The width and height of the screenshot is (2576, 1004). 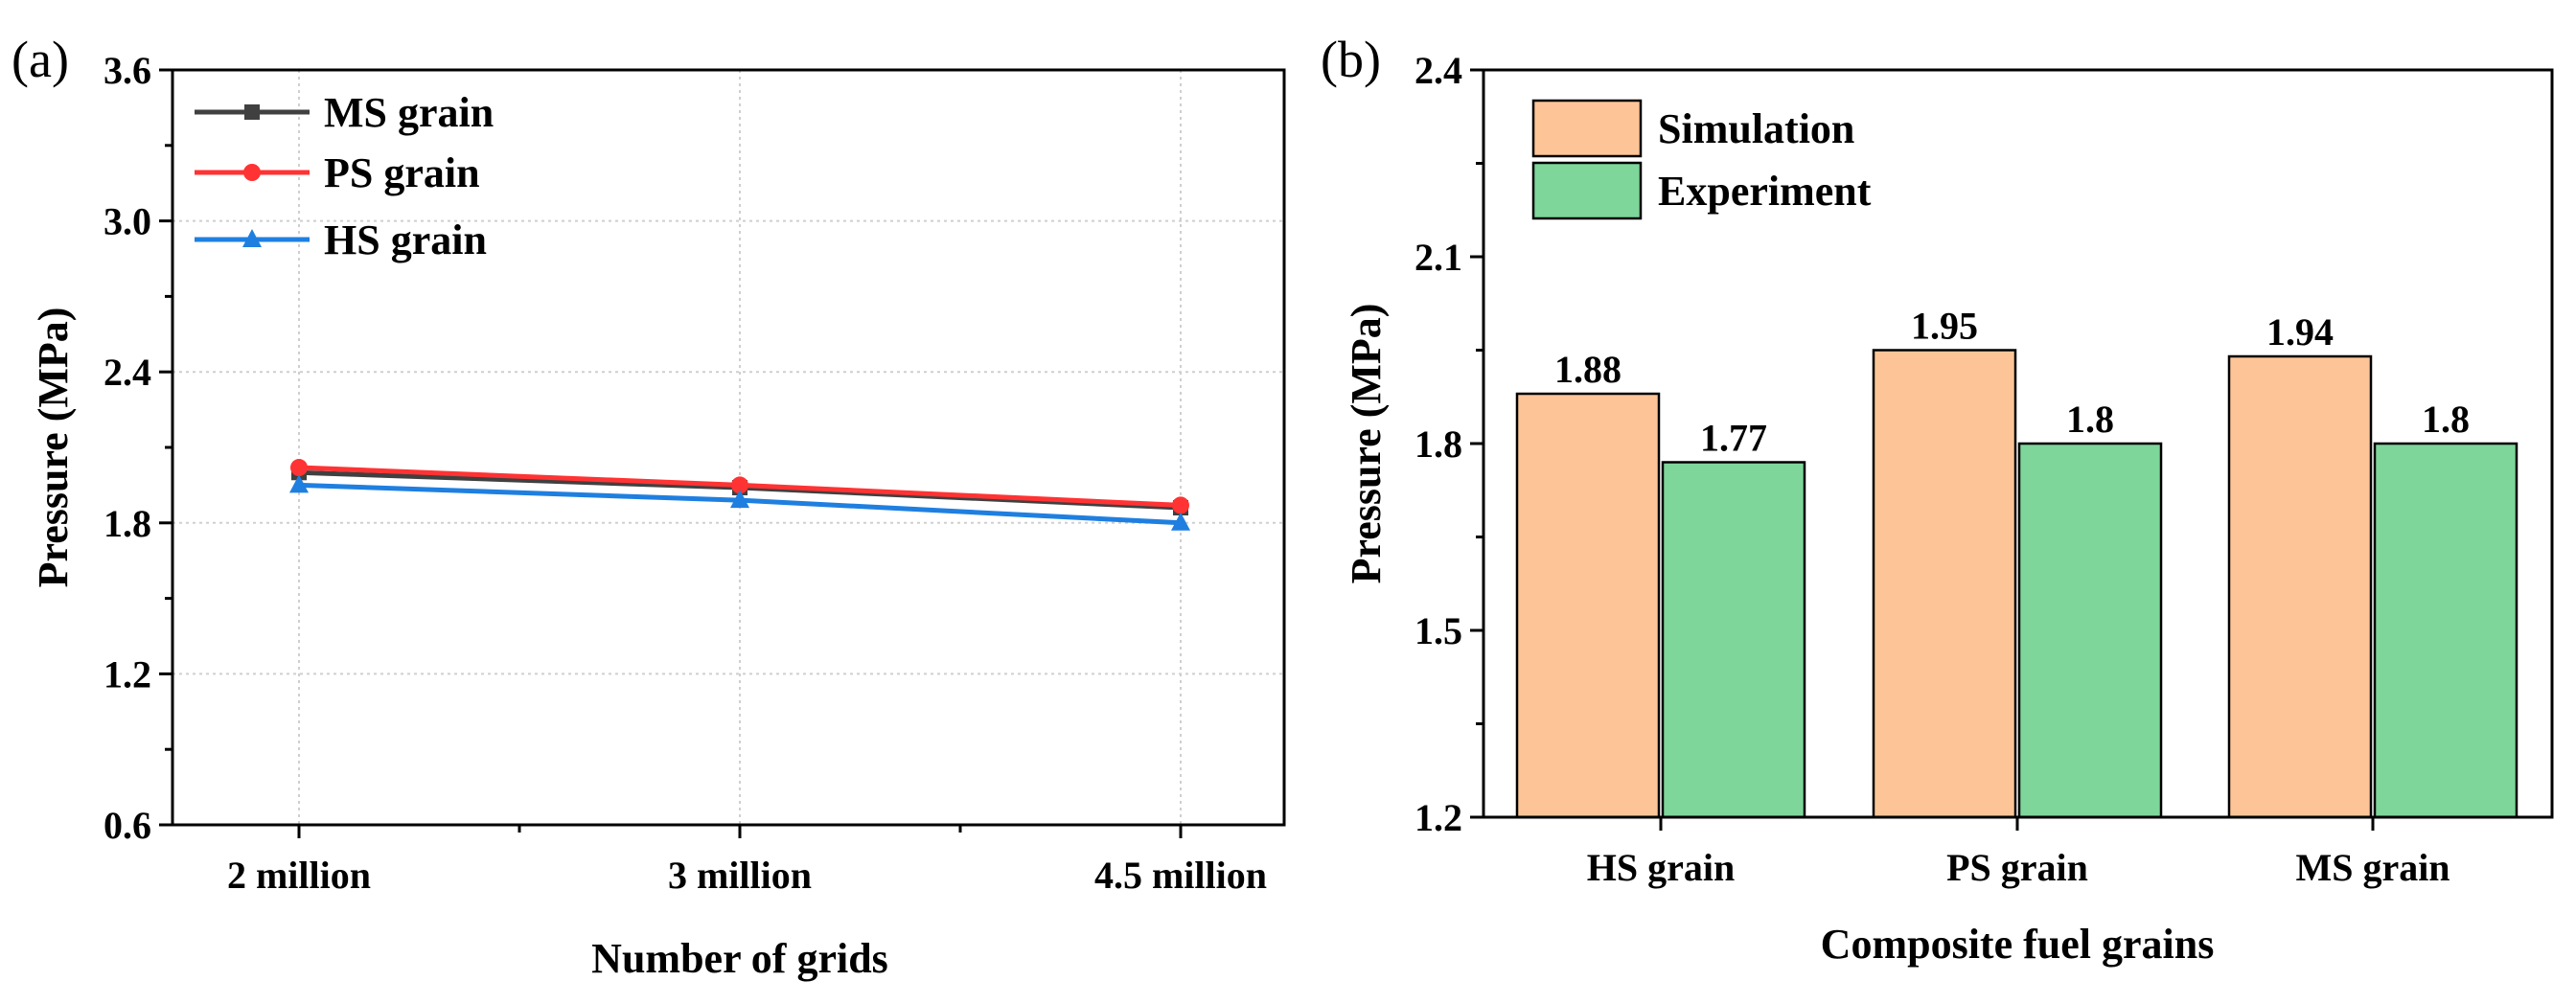 I want to click on x-axis-ticks: HS grain PS grain MS grain, so click(x=2019, y=853).